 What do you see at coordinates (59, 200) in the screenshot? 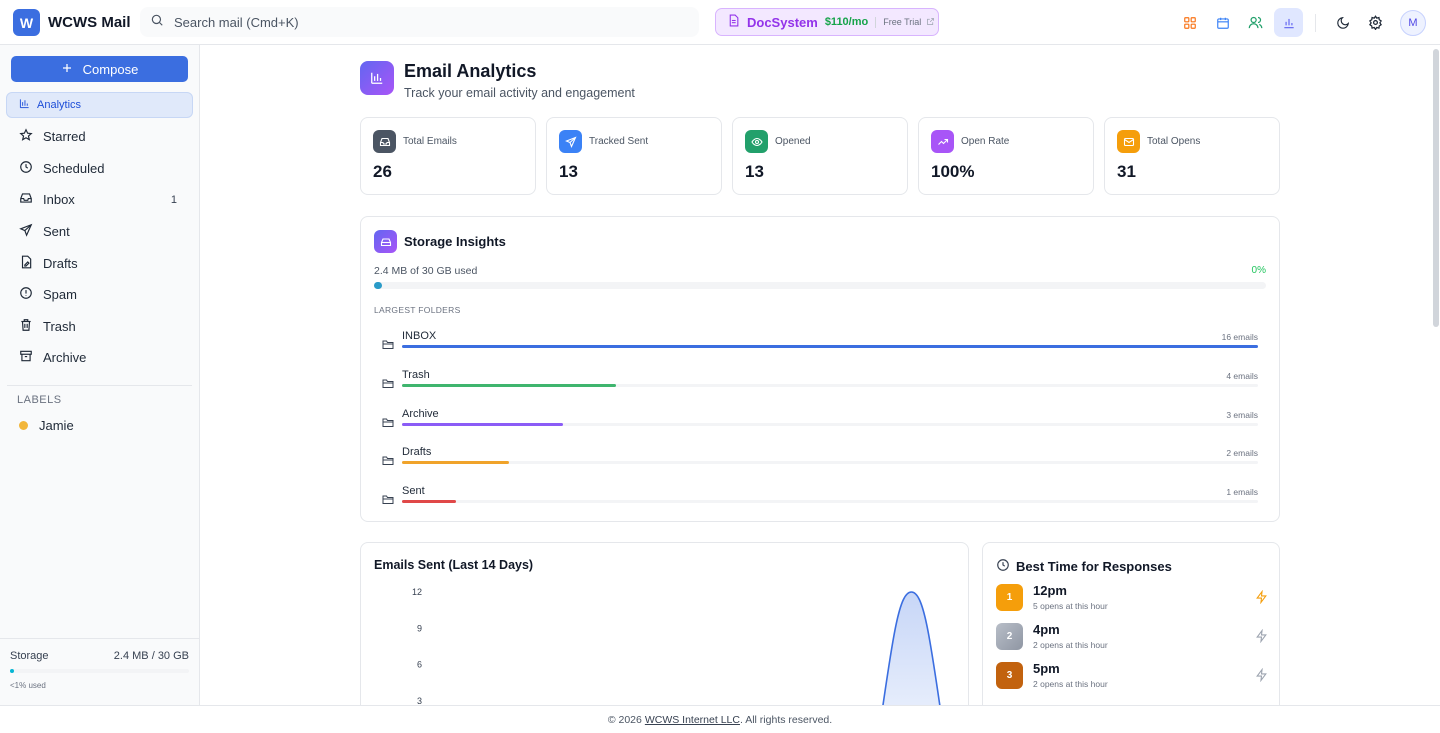
I see `sidebar-item-label: Inbox` at bounding box center [59, 200].